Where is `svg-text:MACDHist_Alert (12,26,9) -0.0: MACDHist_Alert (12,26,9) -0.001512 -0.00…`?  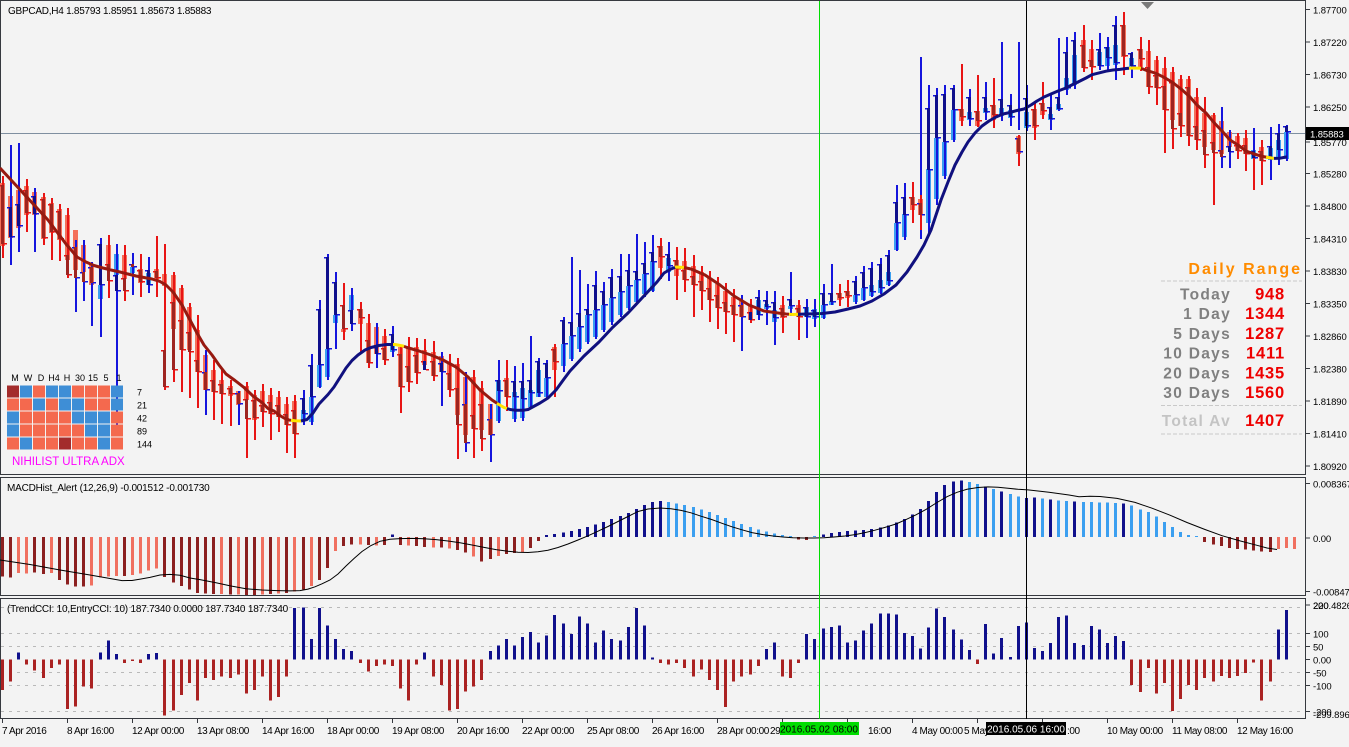 svg-text:MACDHist_Alert (12,26,9) -0.0: MACDHist_Alert (12,26,9) -0.001512 -0.00… is located at coordinates (108, 488).